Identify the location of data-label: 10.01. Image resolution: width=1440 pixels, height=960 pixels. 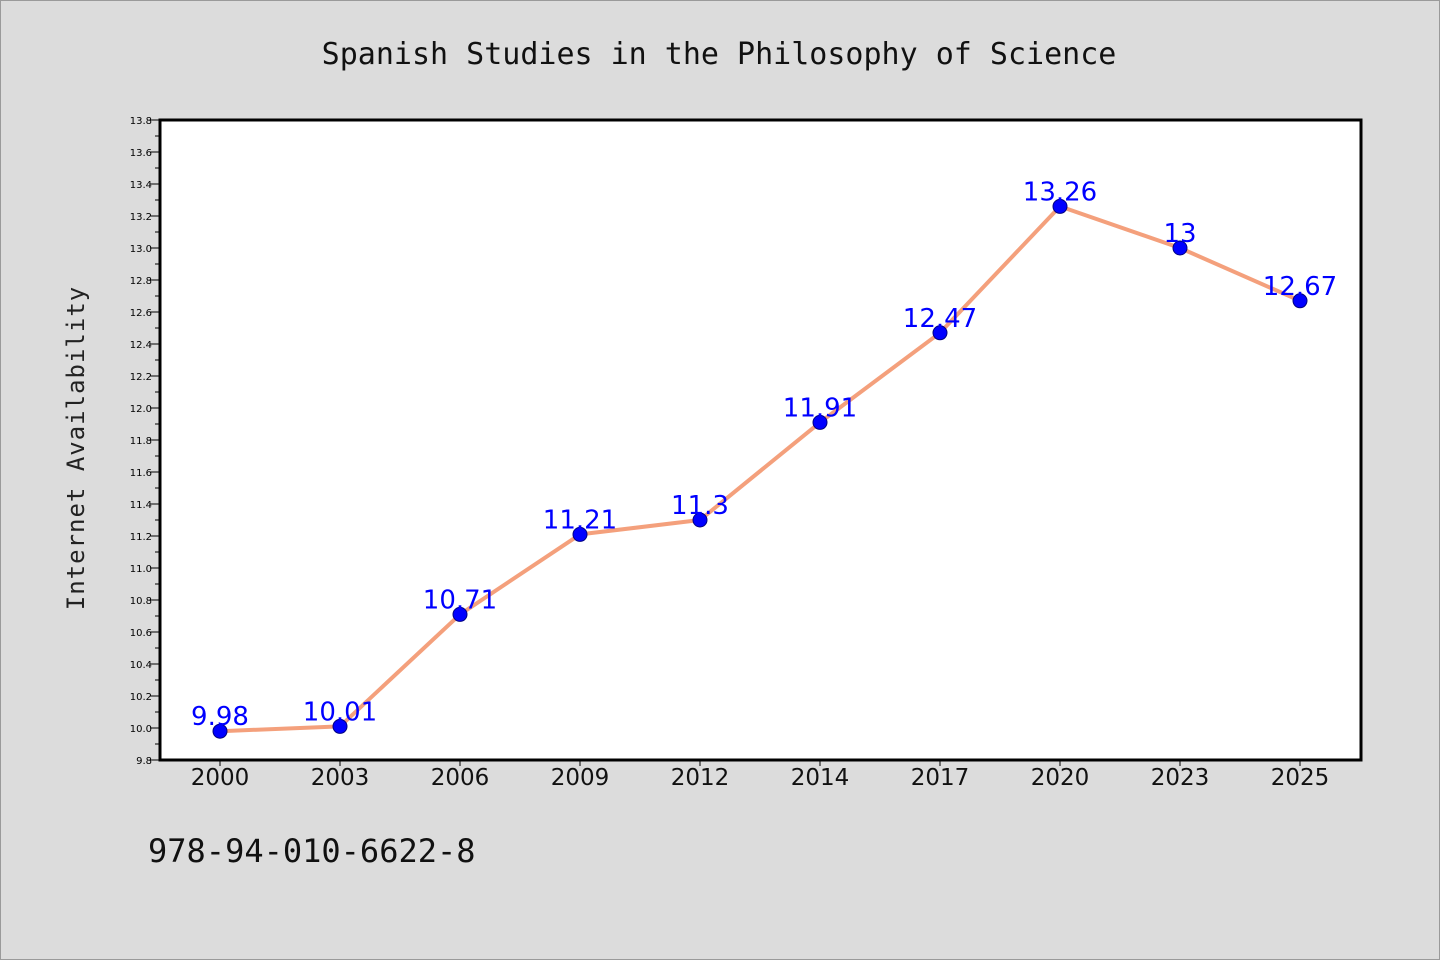
(340, 712).